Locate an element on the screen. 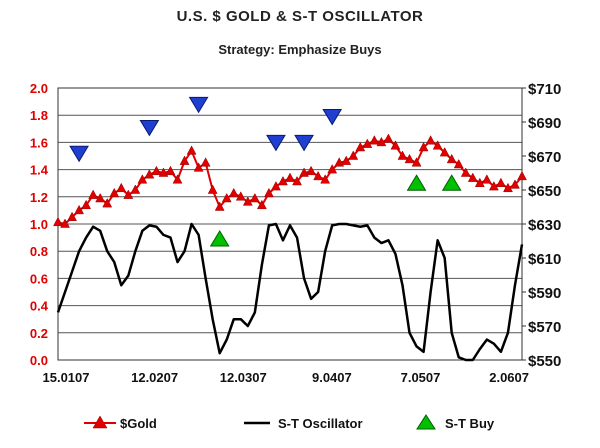 Image resolution: width=600 pixels, height=448 pixels. left-tick-label: 1.0 is located at coordinates (39, 224).